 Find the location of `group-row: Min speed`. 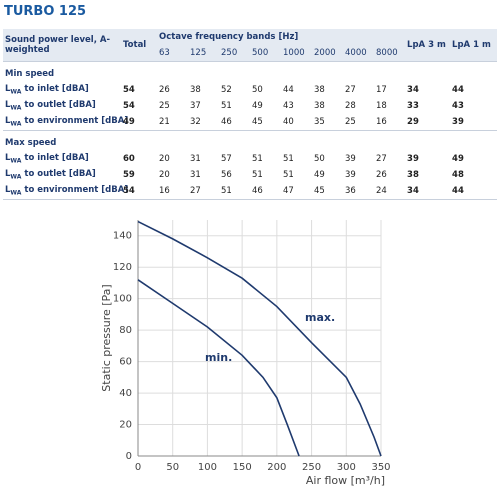

group-row: Min speed is located at coordinates (250, 71).